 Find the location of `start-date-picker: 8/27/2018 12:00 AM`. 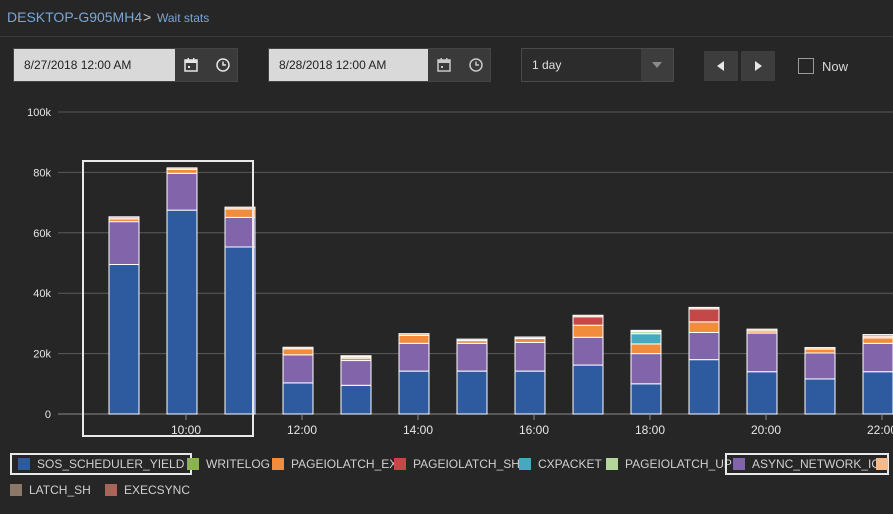

start-date-picker: 8/27/2018 12:00 AM is located at coordinates (125, 65).